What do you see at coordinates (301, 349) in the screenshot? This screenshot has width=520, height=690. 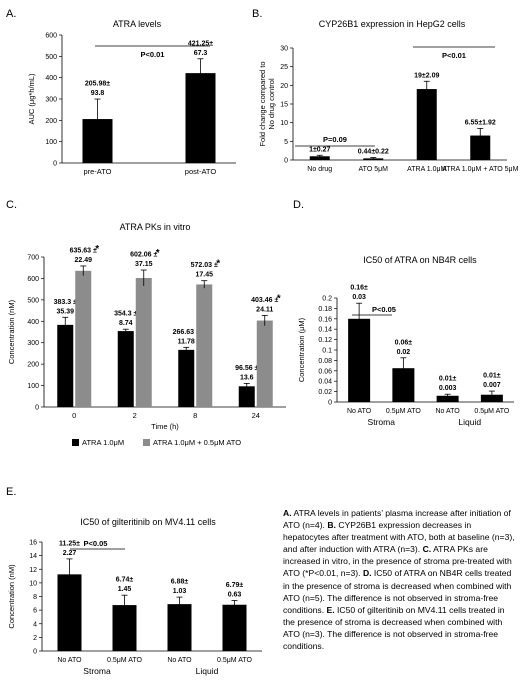 I see `y-axis-label: Concentration (μM)` at bounding box center [301, 349].